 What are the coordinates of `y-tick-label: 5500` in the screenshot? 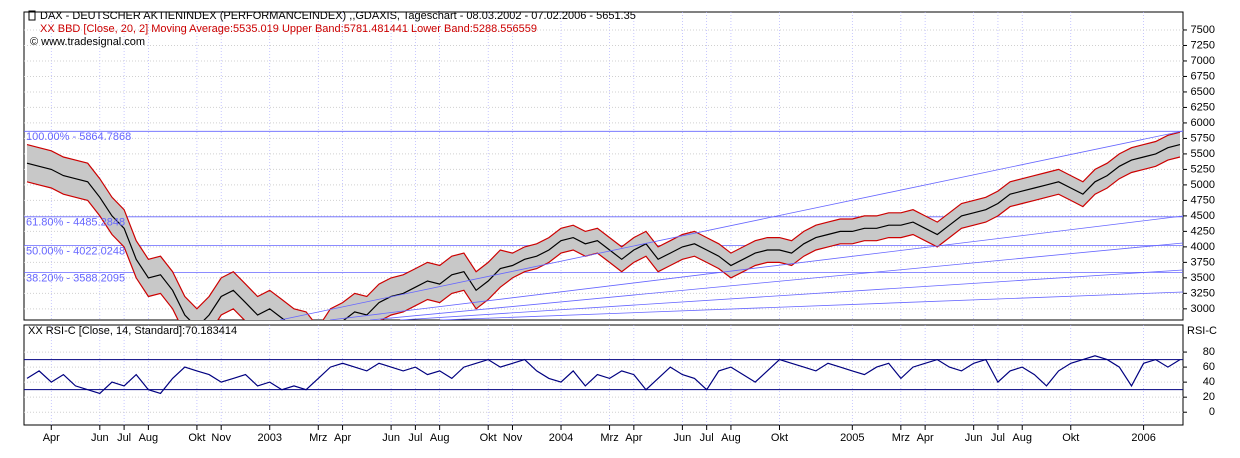 It's located at (1203, 154).